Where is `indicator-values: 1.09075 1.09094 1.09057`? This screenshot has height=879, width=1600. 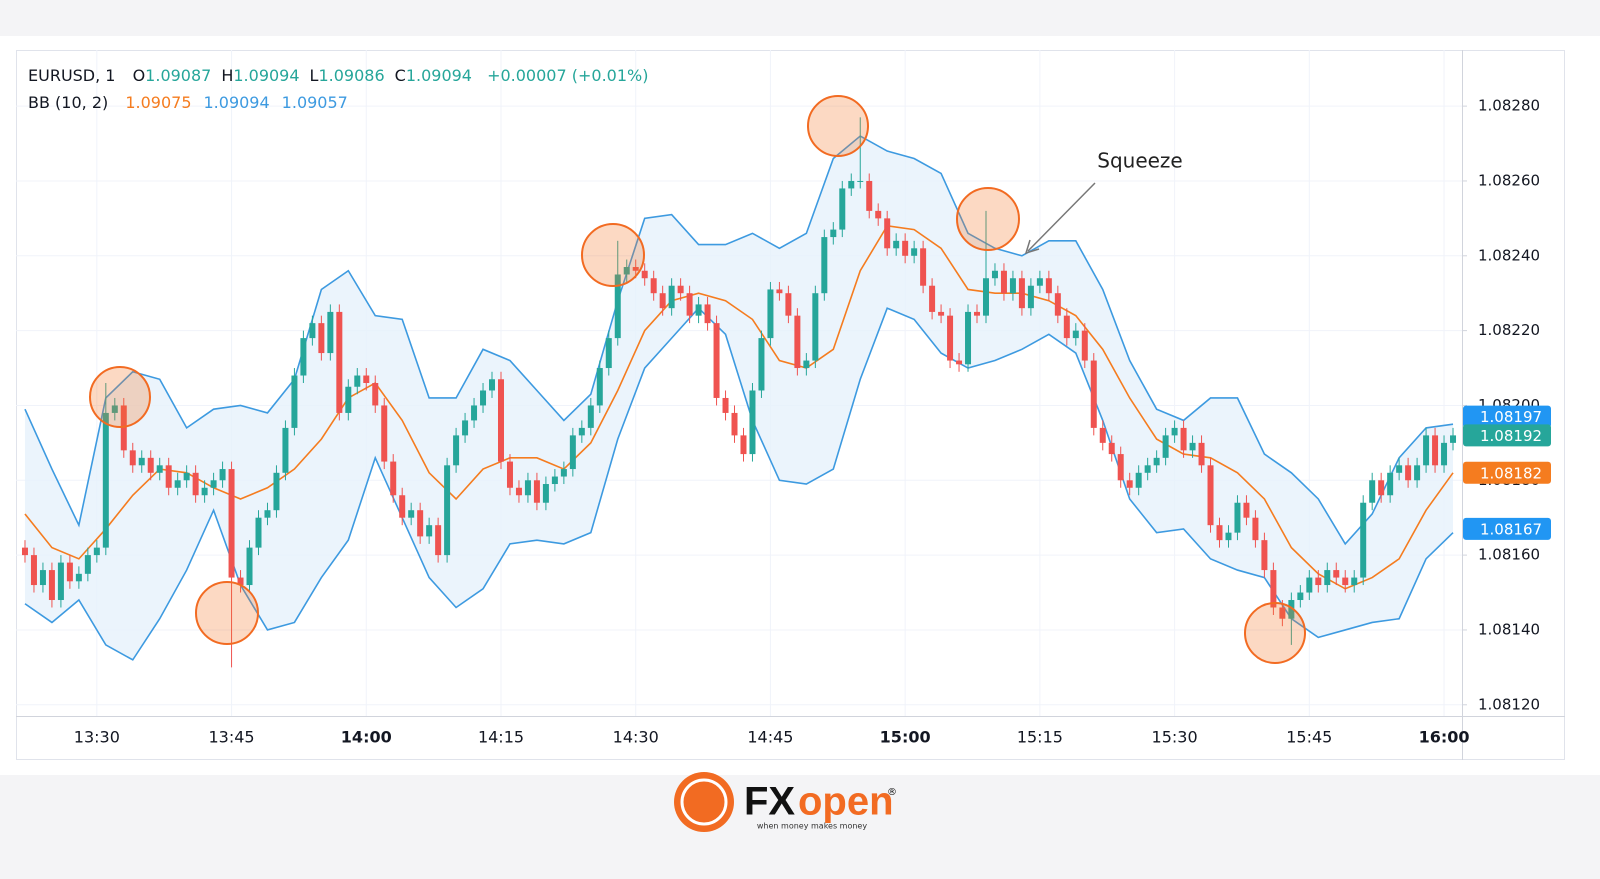 indicator-values: 1.09075 1.09094 1.09057 is located at coordinates (230, 102).